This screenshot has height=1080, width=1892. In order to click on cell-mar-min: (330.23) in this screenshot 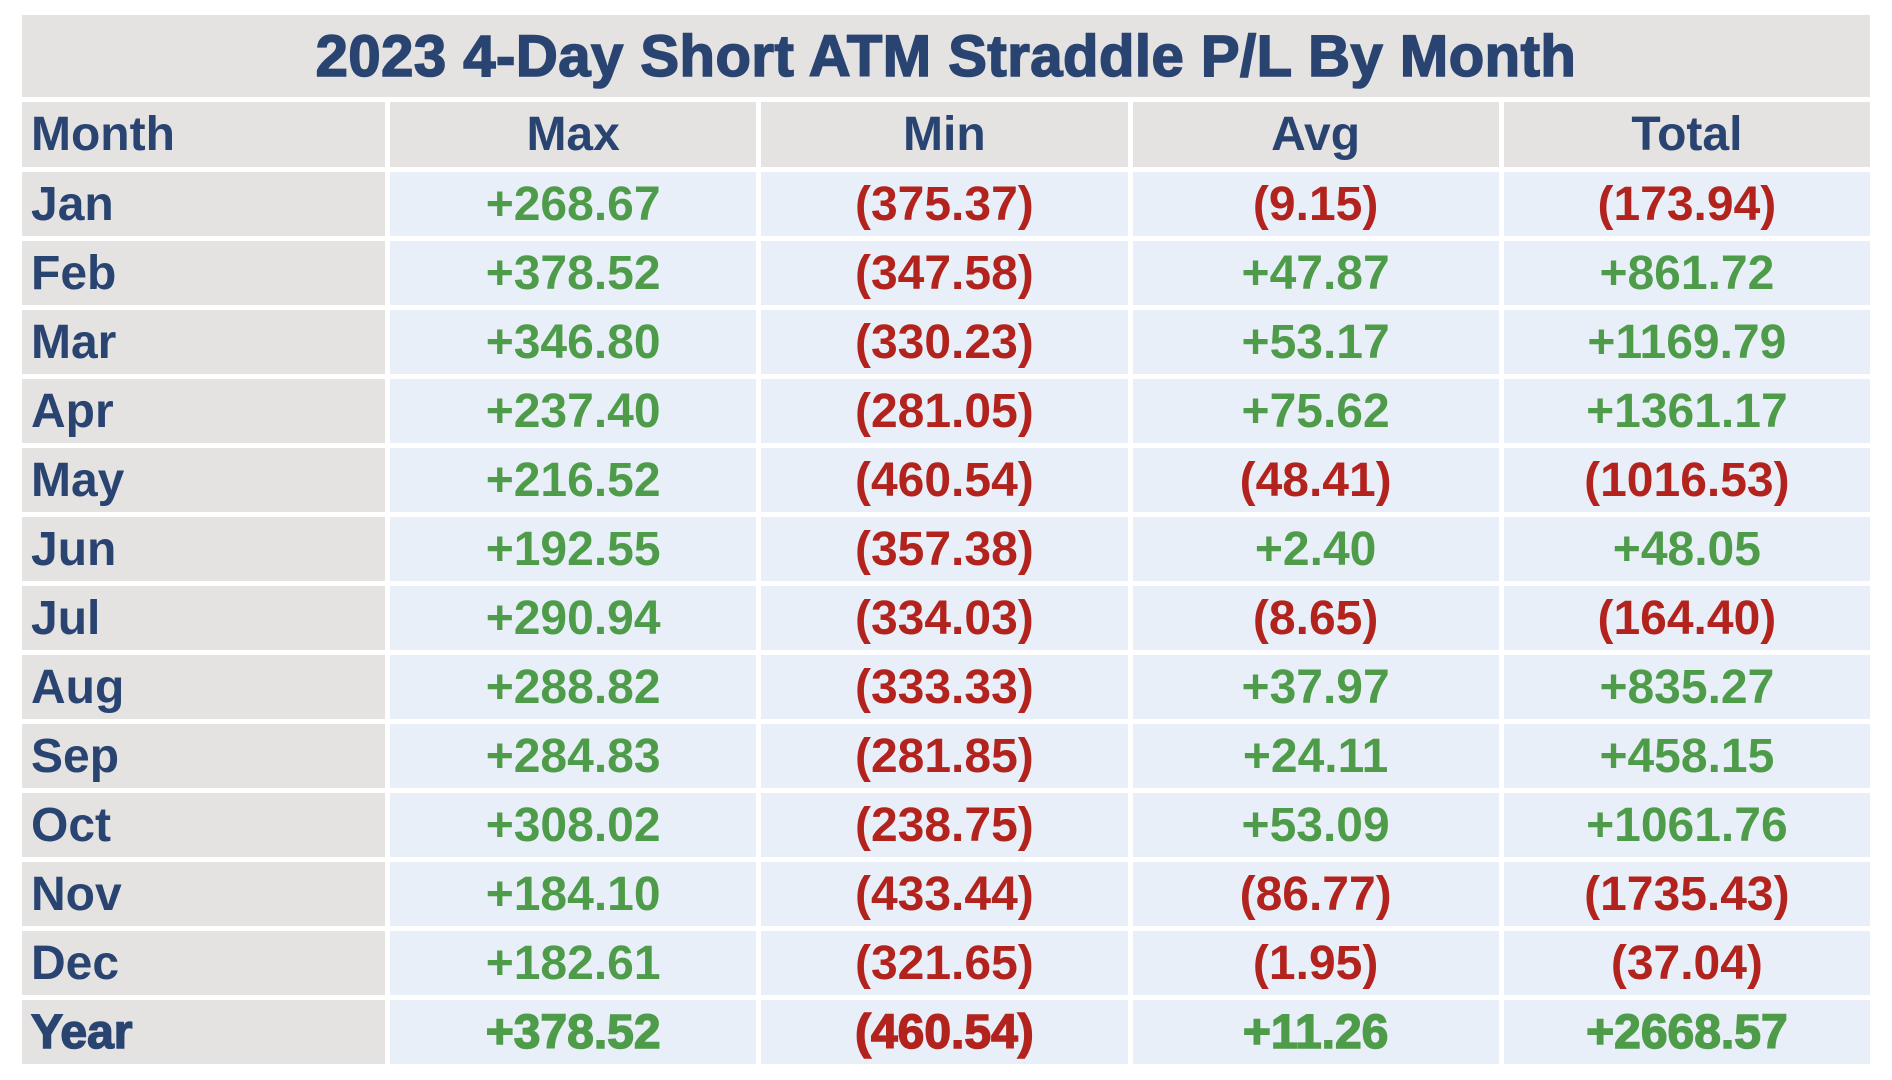, I will do `click(944, 342)`.